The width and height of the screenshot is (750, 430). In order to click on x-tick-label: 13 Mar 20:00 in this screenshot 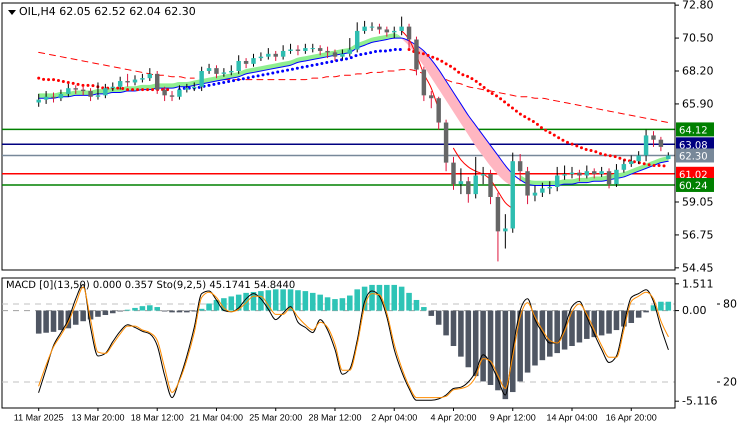, I will do `click(97, 417)`.